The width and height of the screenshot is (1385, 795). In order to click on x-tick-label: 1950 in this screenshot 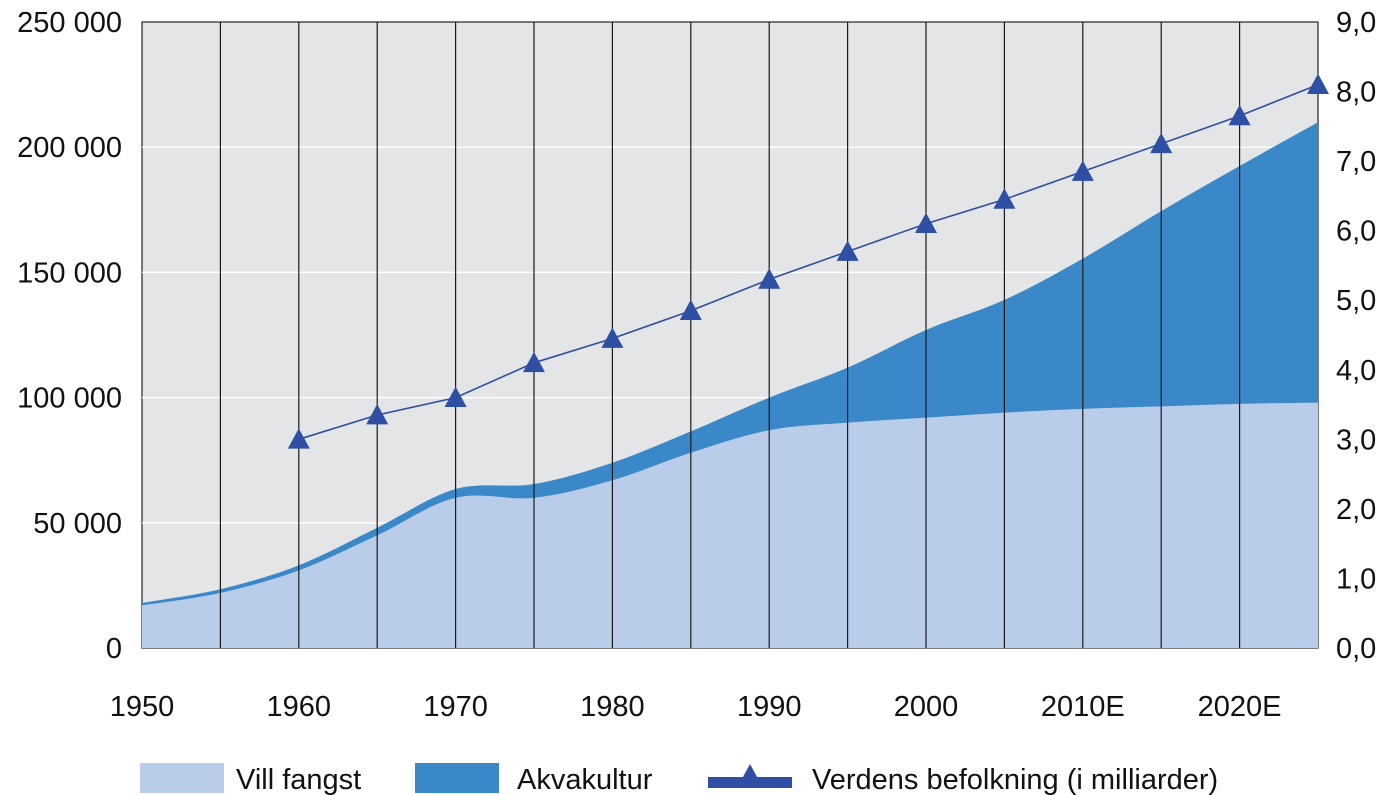, I will do `click(142, 707)`.